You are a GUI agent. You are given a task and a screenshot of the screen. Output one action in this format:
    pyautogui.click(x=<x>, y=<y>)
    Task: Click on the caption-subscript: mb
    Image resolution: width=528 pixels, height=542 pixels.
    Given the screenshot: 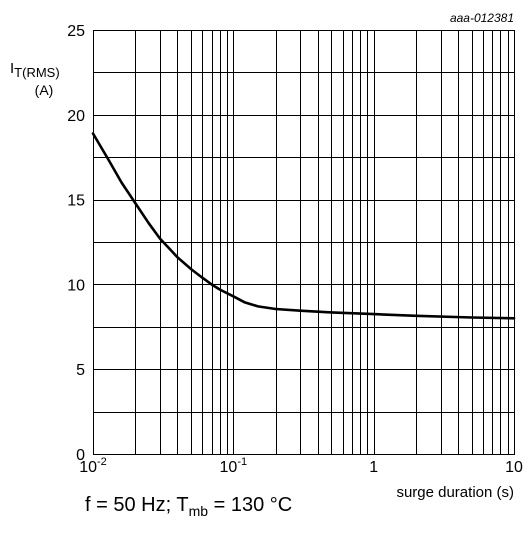 What is the action you would take?
    pyautogui.click(x=198, y=511)
    